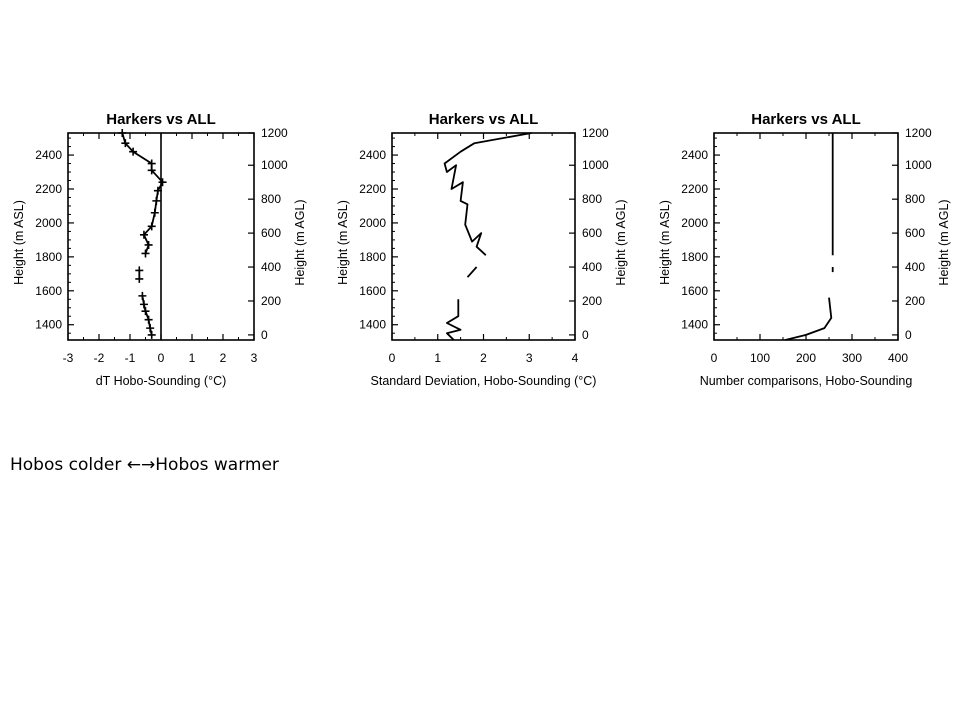 The width and height of the screenshot is (960, 720). Describe the element at coordinates (66, 465) in the screenshot. I see `caption-left: Hobos colder` at that location.